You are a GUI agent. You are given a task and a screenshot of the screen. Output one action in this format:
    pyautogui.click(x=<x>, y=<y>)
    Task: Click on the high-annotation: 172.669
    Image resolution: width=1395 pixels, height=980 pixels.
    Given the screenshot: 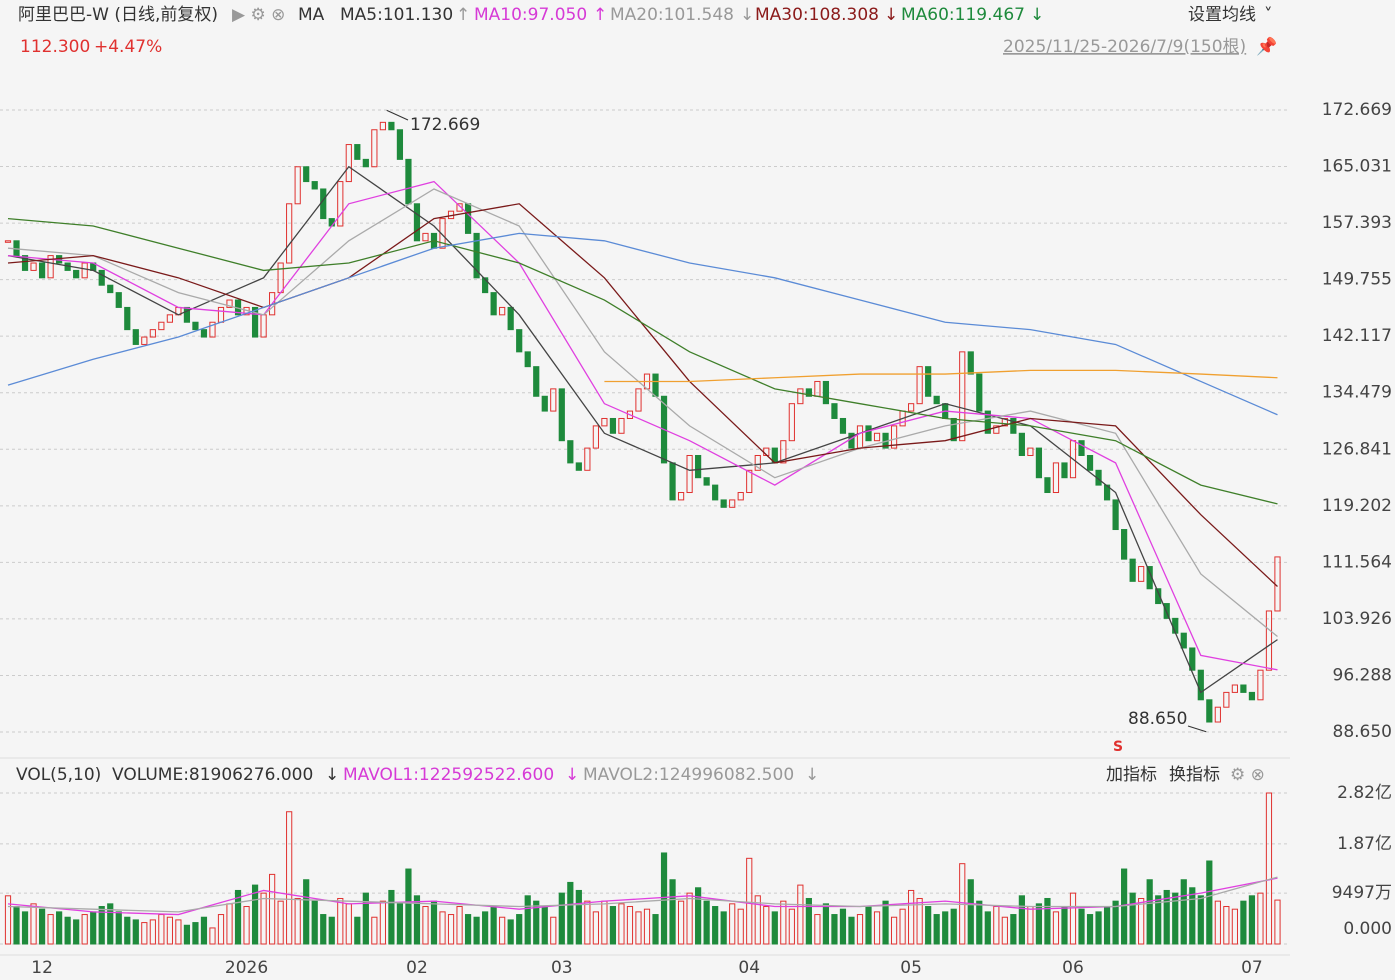 What is the action you would take?
    pyautogui.click(x=445, y=125)
    